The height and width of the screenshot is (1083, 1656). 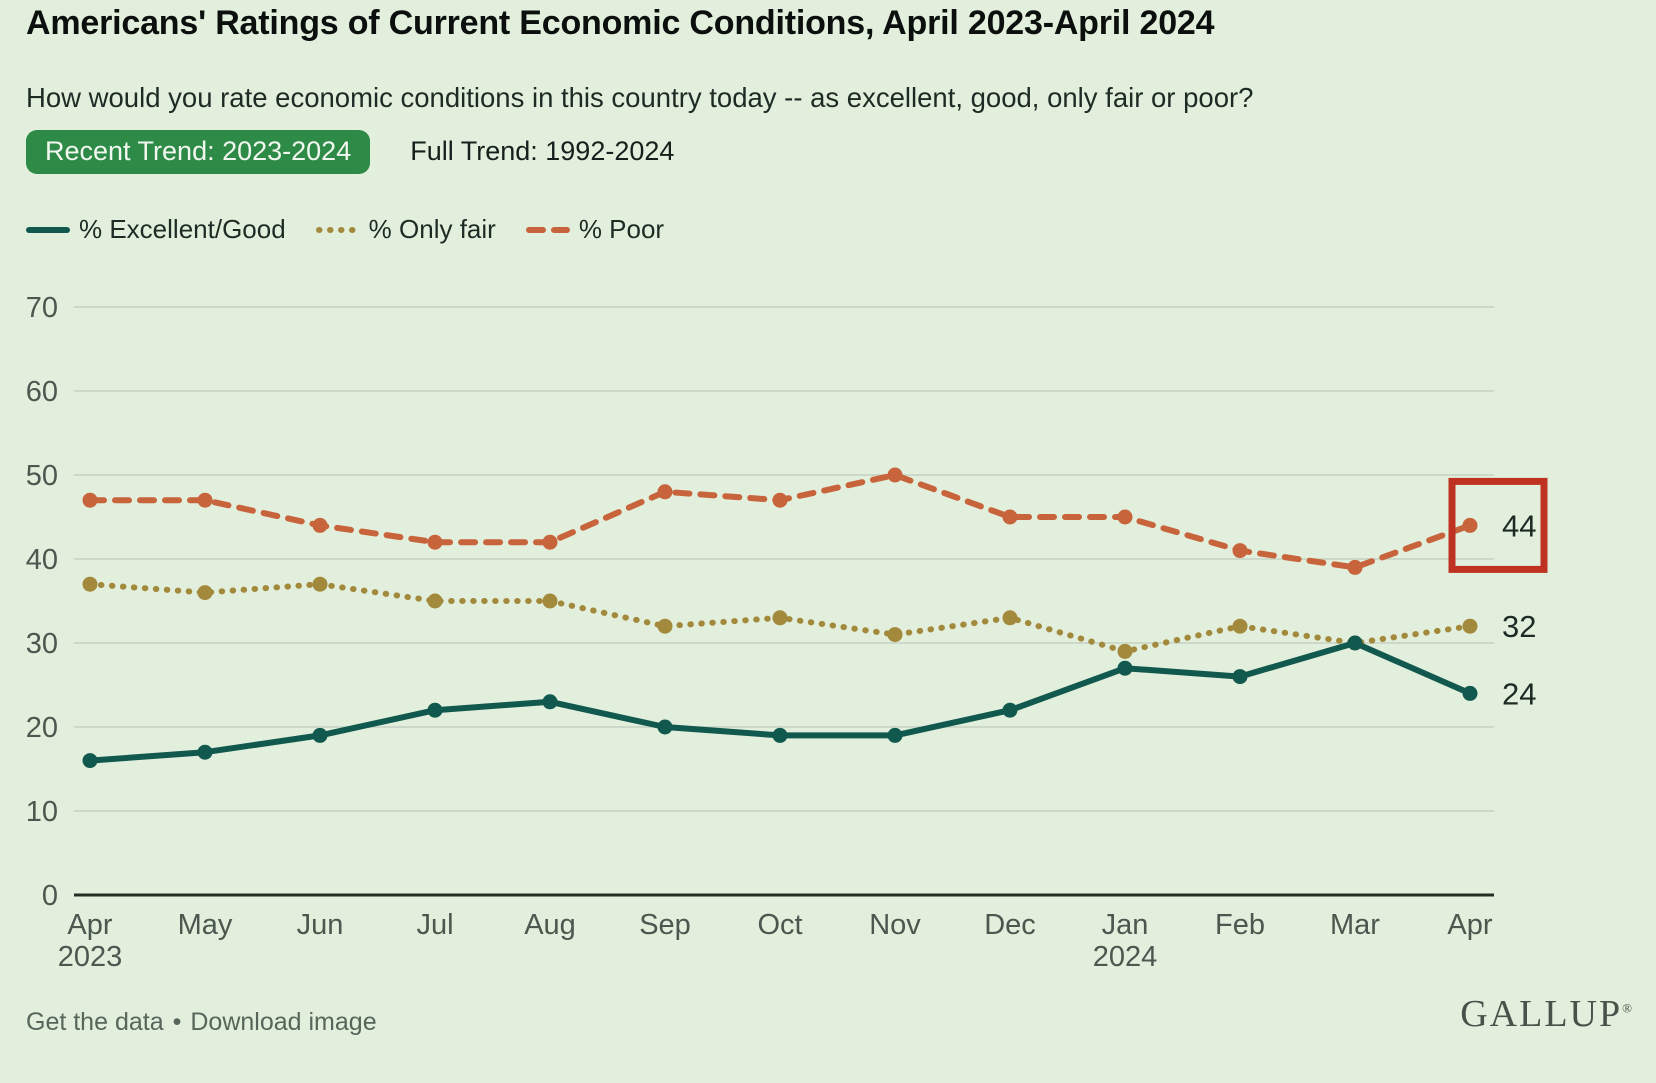 I want to click on series-excellent-good, so click(x=780, y=702).